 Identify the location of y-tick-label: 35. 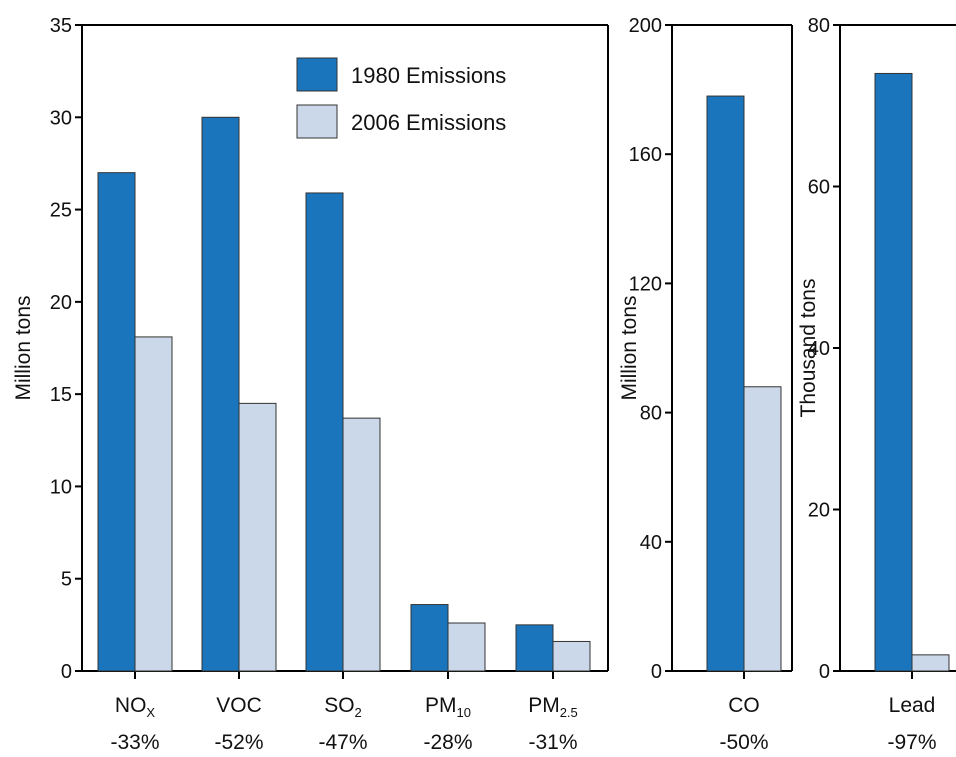
(61, 26).